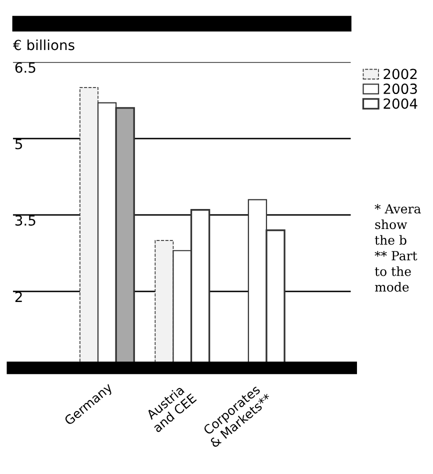 The width and height of the screenshot is (433, 474). Describe the element at coordinates (391, 224) in the screenshot. I see `text: show` at that location.